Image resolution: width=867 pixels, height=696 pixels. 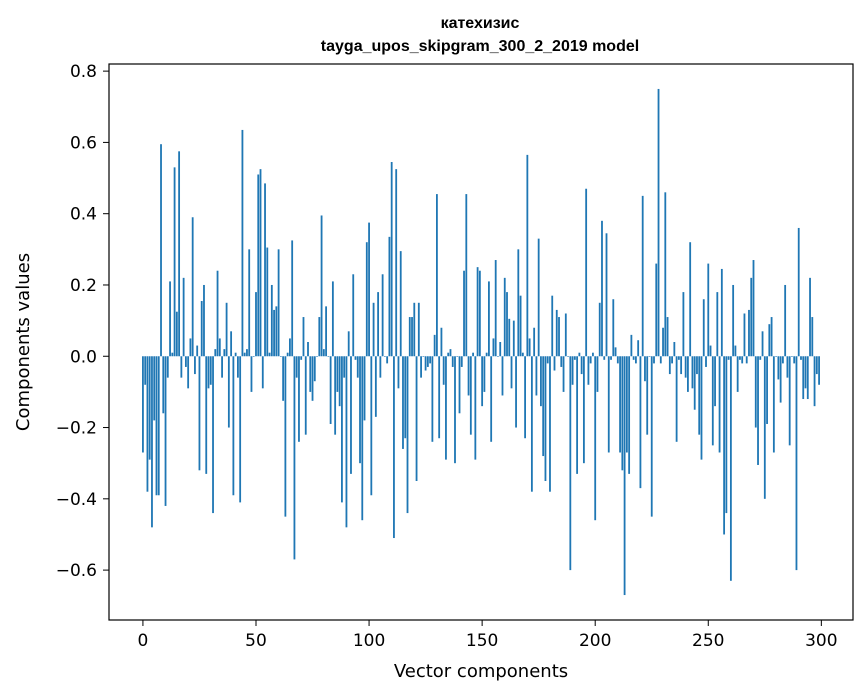 What do you see at coordinates (481, 671) in the screenshot?
I see `x-axis-label: Vector components` at bounding box center [481, 671].